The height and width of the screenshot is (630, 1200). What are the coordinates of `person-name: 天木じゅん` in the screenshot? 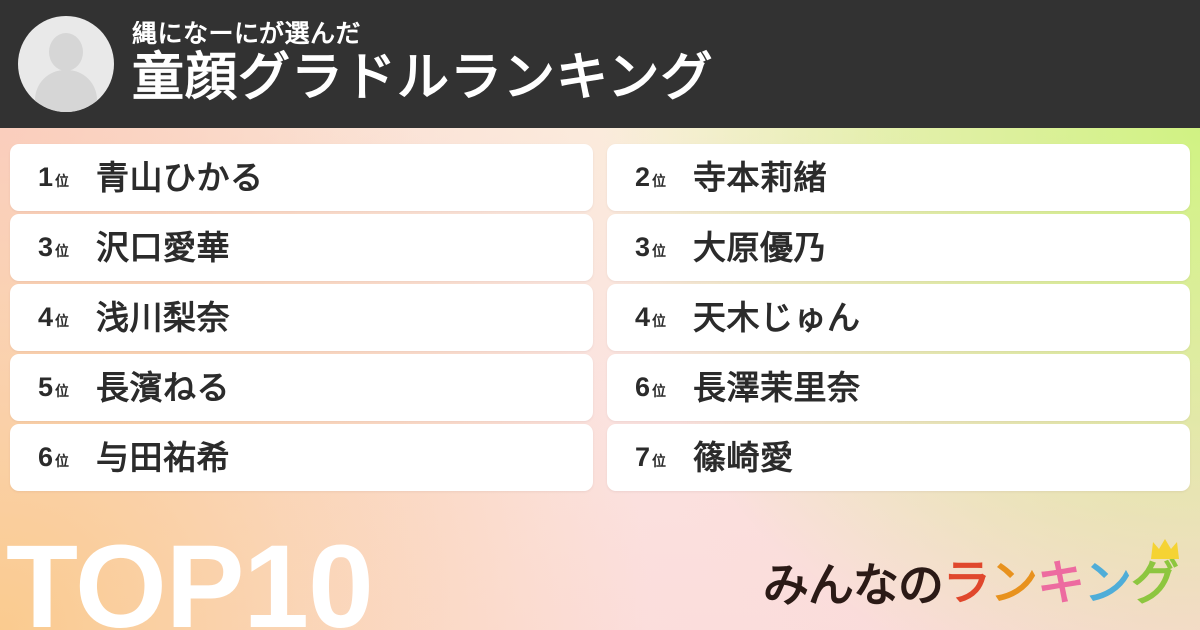 It's located at (777, 317).